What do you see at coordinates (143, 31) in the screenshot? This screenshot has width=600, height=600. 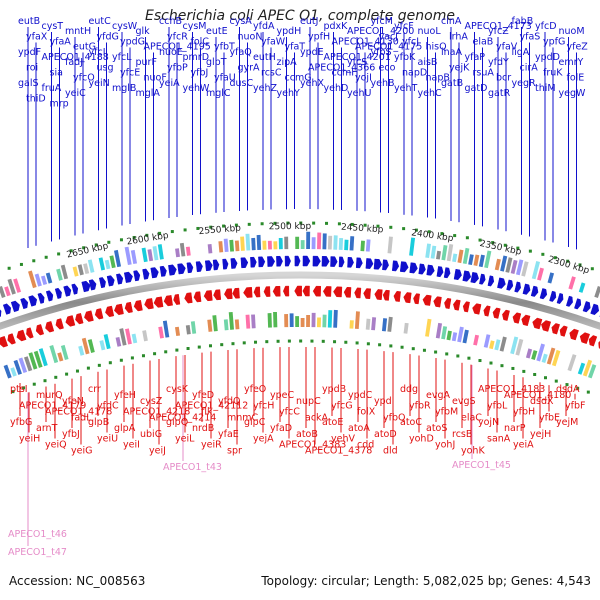 I see `forward-gene-label: glk` at bounding box center [143, 31].